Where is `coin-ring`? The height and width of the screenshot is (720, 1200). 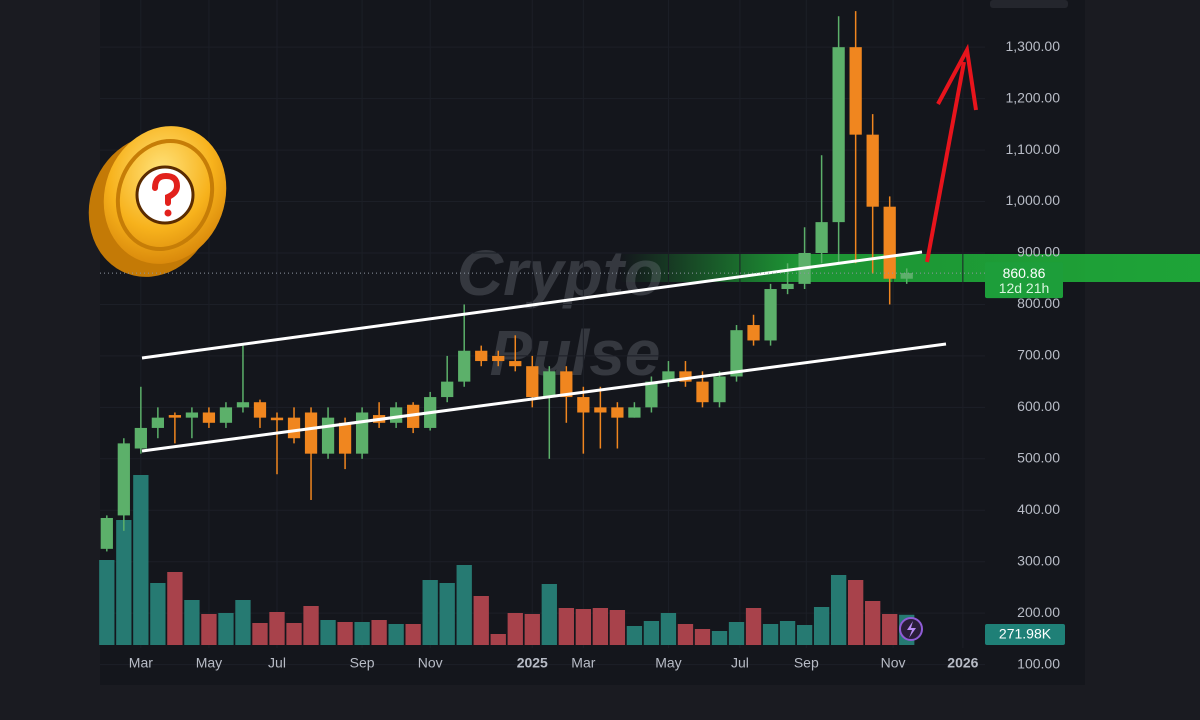 coin-ring is located at coordinates (165, 195).